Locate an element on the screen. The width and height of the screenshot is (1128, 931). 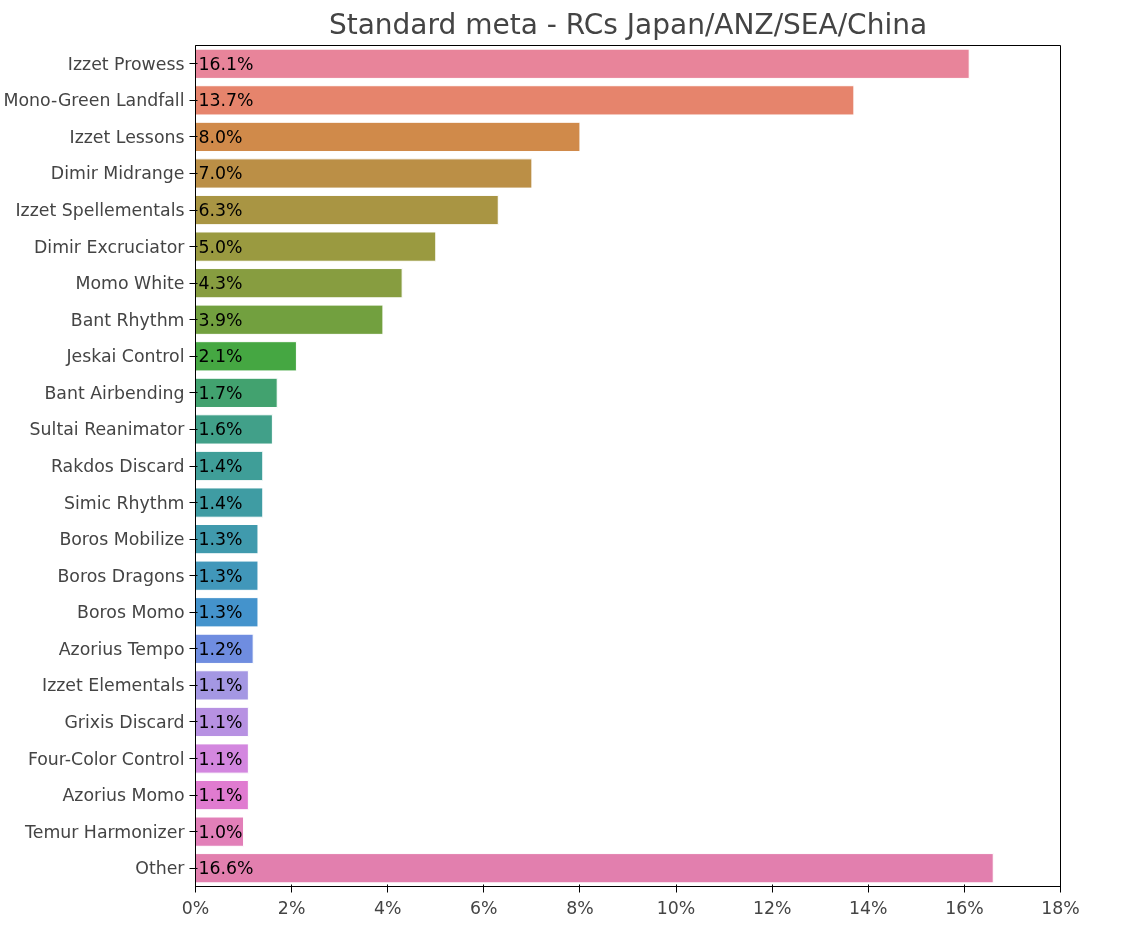
x-tick-label: 8% is located at coordinates (580, 907).